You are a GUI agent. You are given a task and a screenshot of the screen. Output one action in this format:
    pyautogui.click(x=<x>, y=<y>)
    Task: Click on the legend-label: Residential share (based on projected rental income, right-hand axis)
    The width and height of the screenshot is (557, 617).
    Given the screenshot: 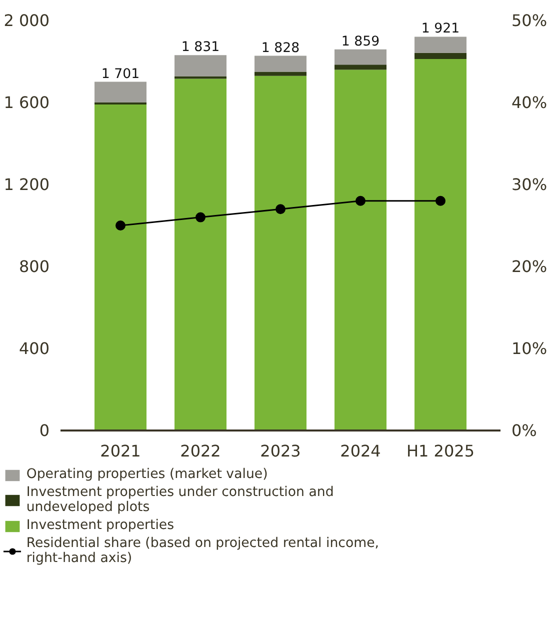 What is the action you would take?
    pyautogui.click(x=203, y=551)
    